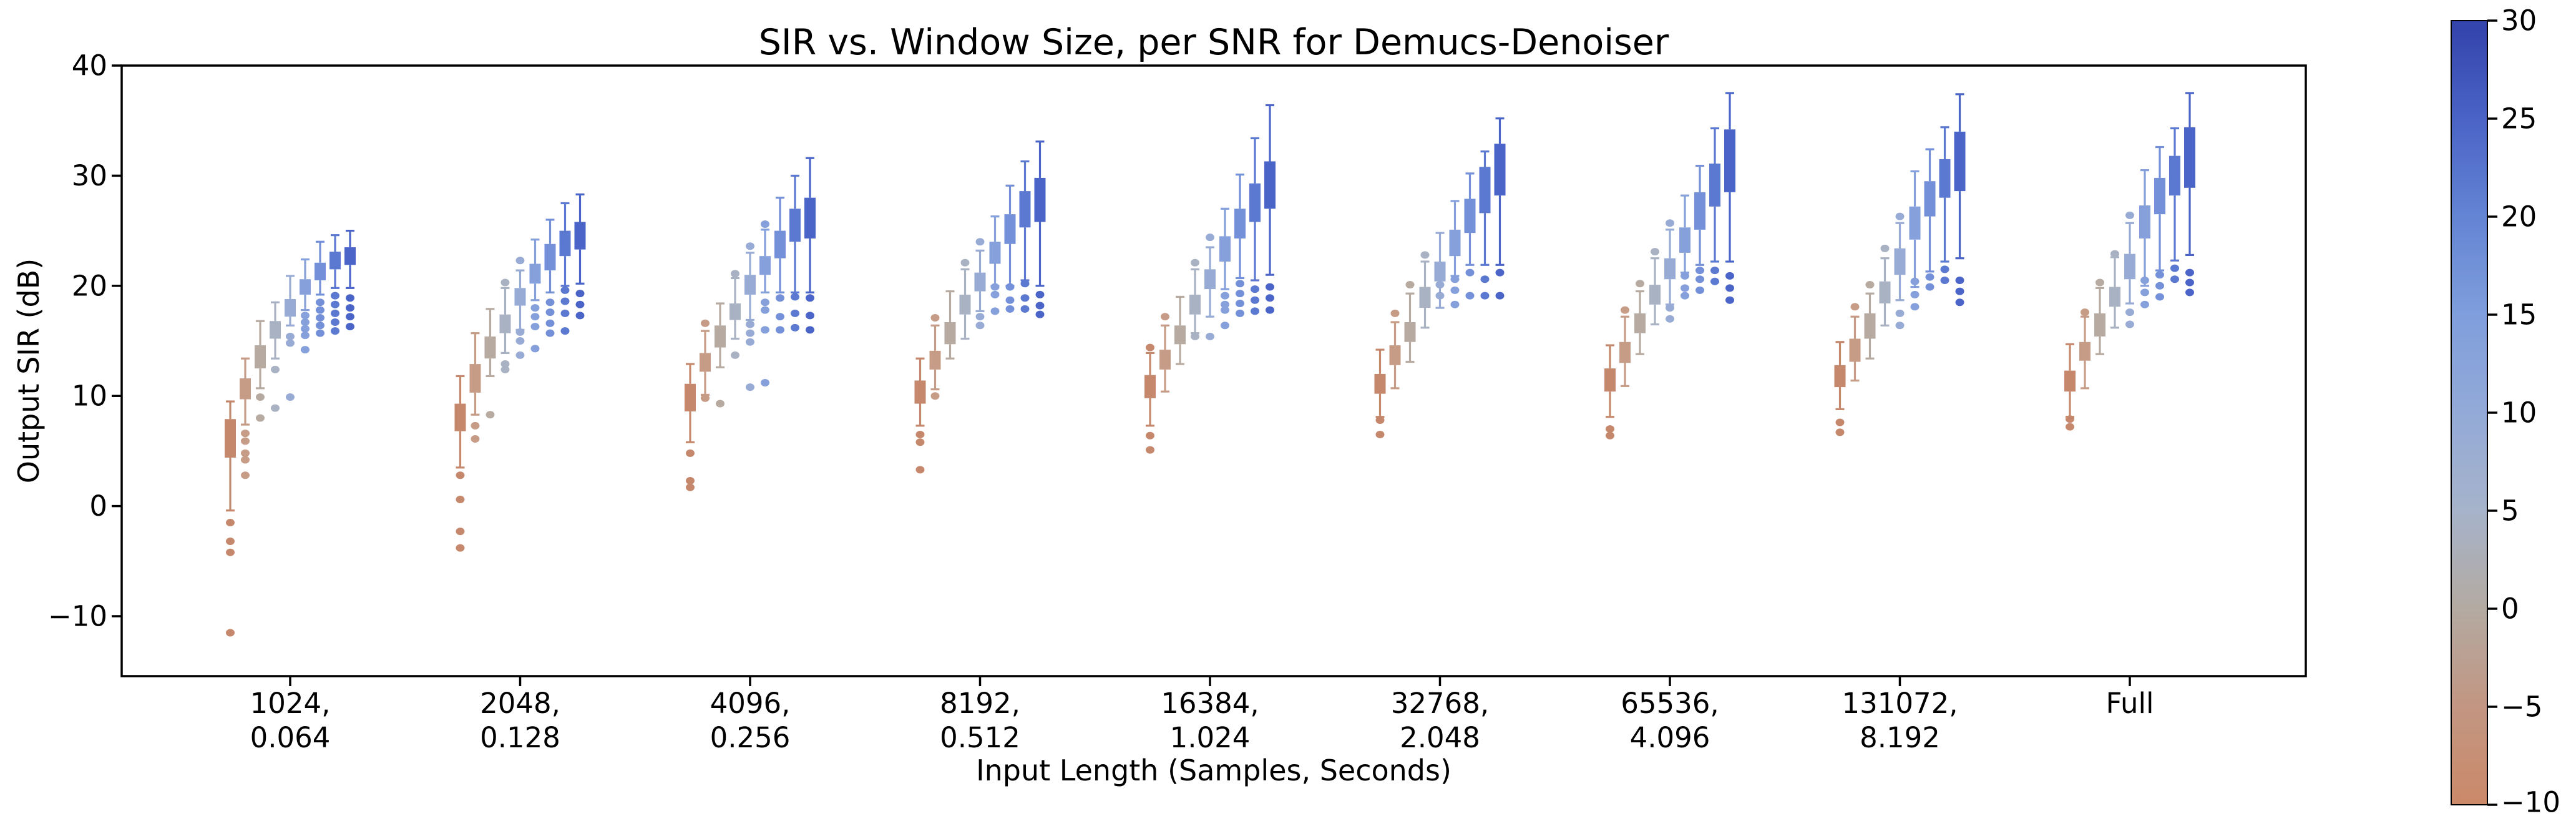  Describe the element at coordinates (2519, 20) in the screenshot. I see `colorbar-tick-label: 30` at that location.